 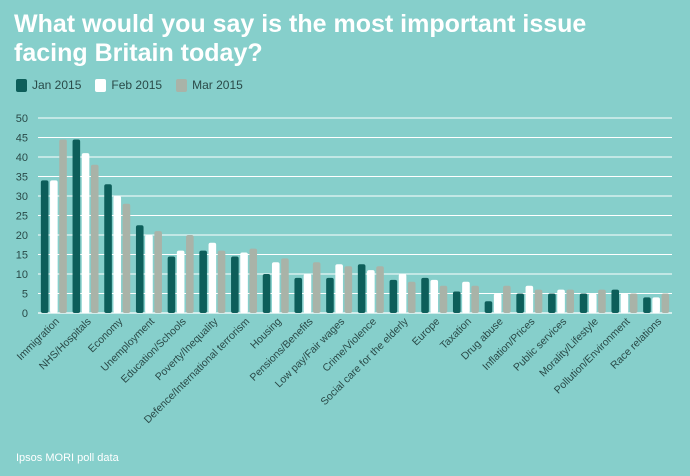 I want to click on bar-crime-violence-feb-2015, so click(x=371, y=291).